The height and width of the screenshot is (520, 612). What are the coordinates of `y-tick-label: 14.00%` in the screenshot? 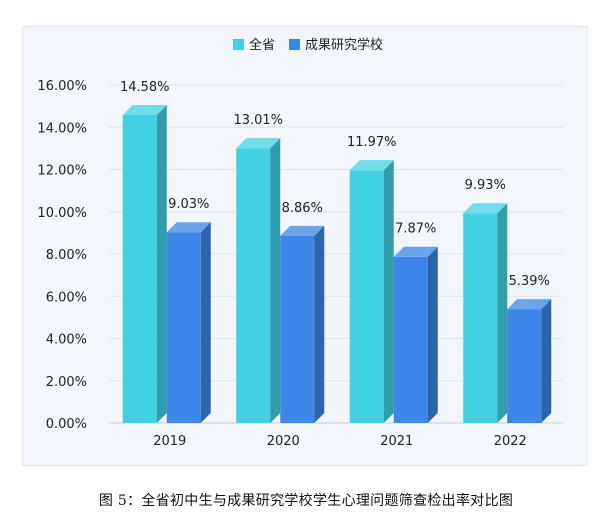 It's located at (62, 128).